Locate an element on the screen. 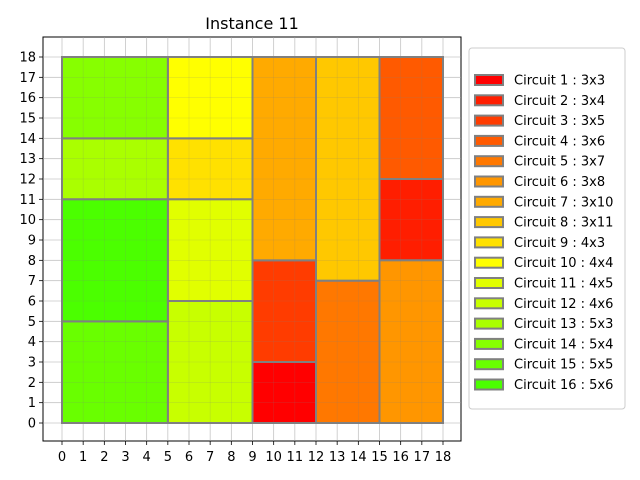 This screenshot has height=480, width=640. legend-label-5: Circuit 5 : 3x7 is located at coordinates (559, 162).